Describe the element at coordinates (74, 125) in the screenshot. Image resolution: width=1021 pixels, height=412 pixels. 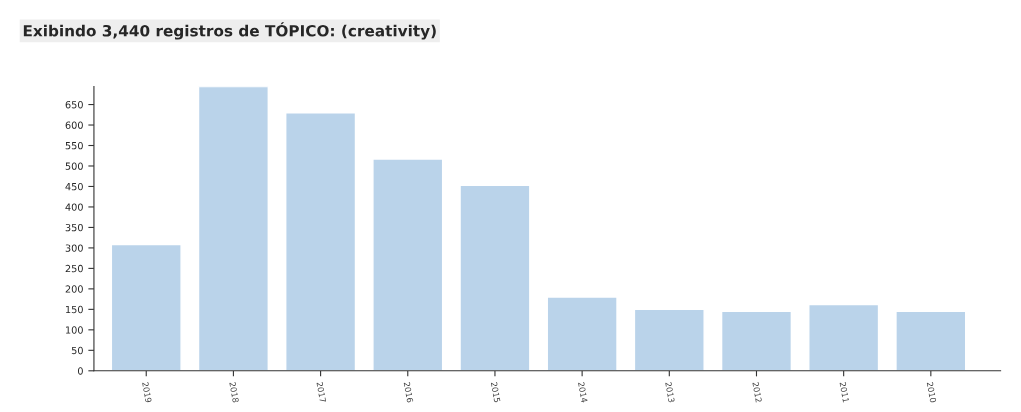
I see `y-tick-label: 600` at that location.